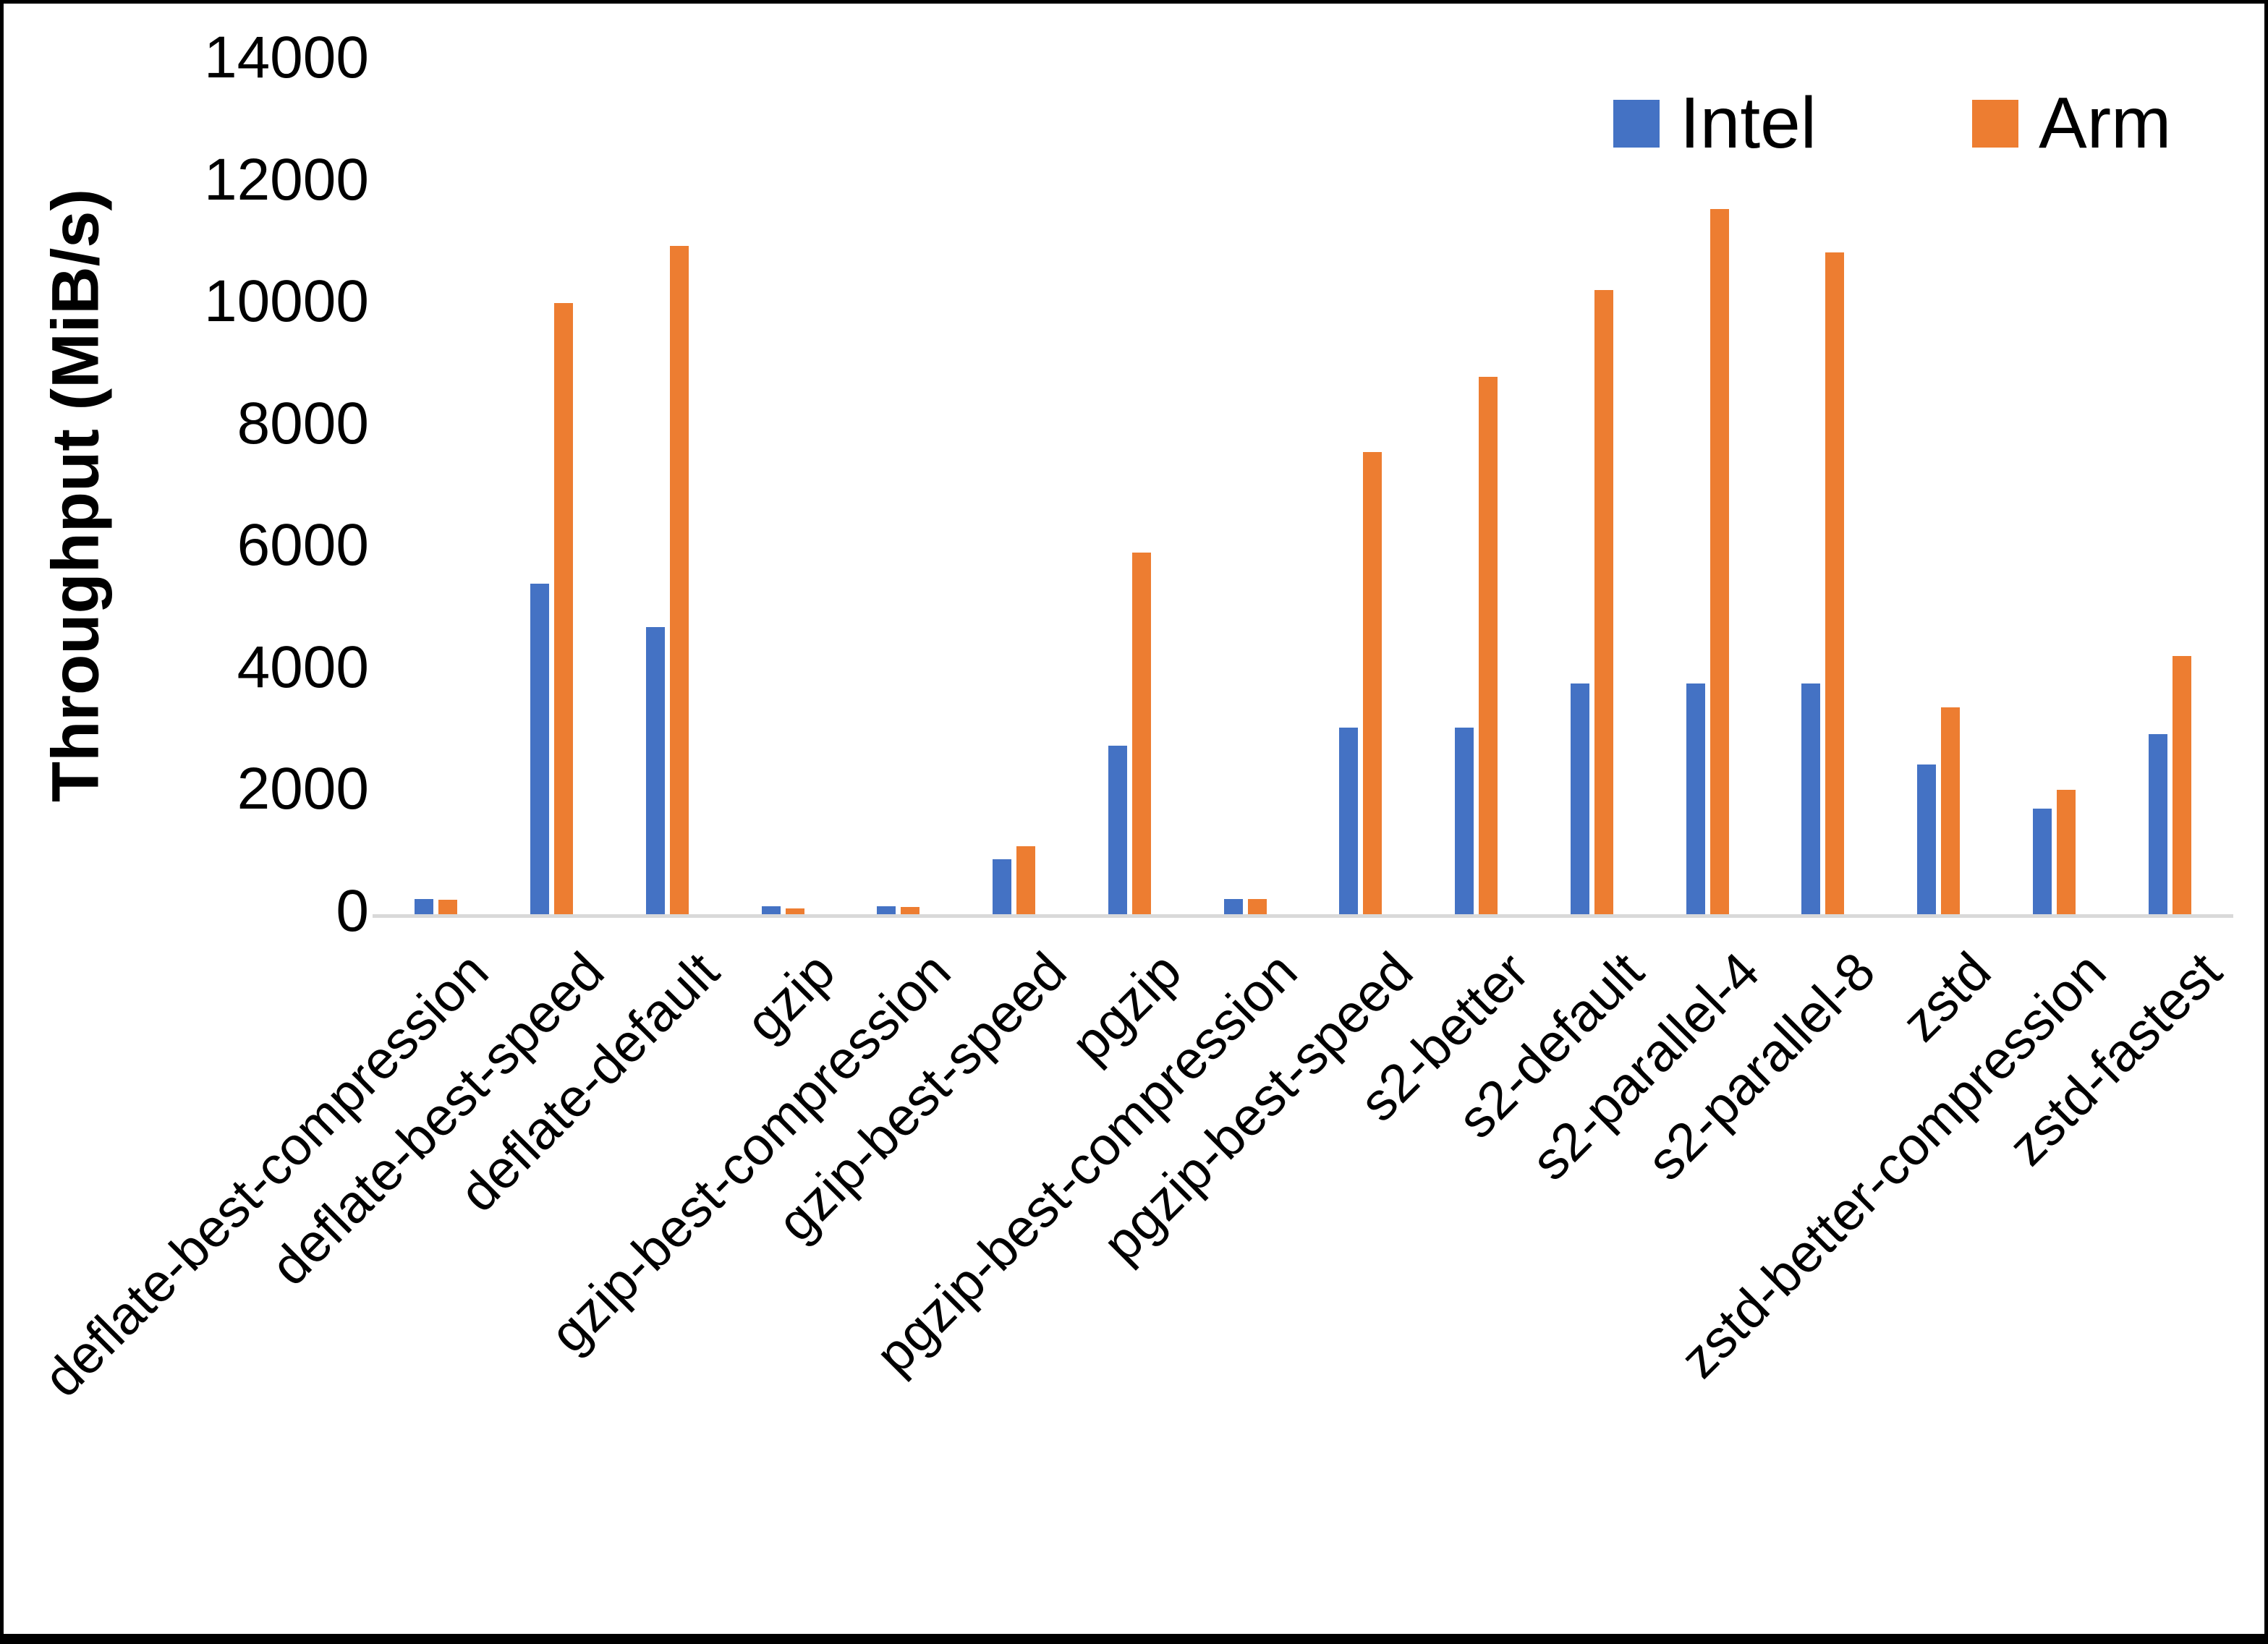 This screenshot has width=2268, height=1644. Describe the element at coordinates (1939, 487) in the screenshot. I see `bar-group-zstd` at that location.